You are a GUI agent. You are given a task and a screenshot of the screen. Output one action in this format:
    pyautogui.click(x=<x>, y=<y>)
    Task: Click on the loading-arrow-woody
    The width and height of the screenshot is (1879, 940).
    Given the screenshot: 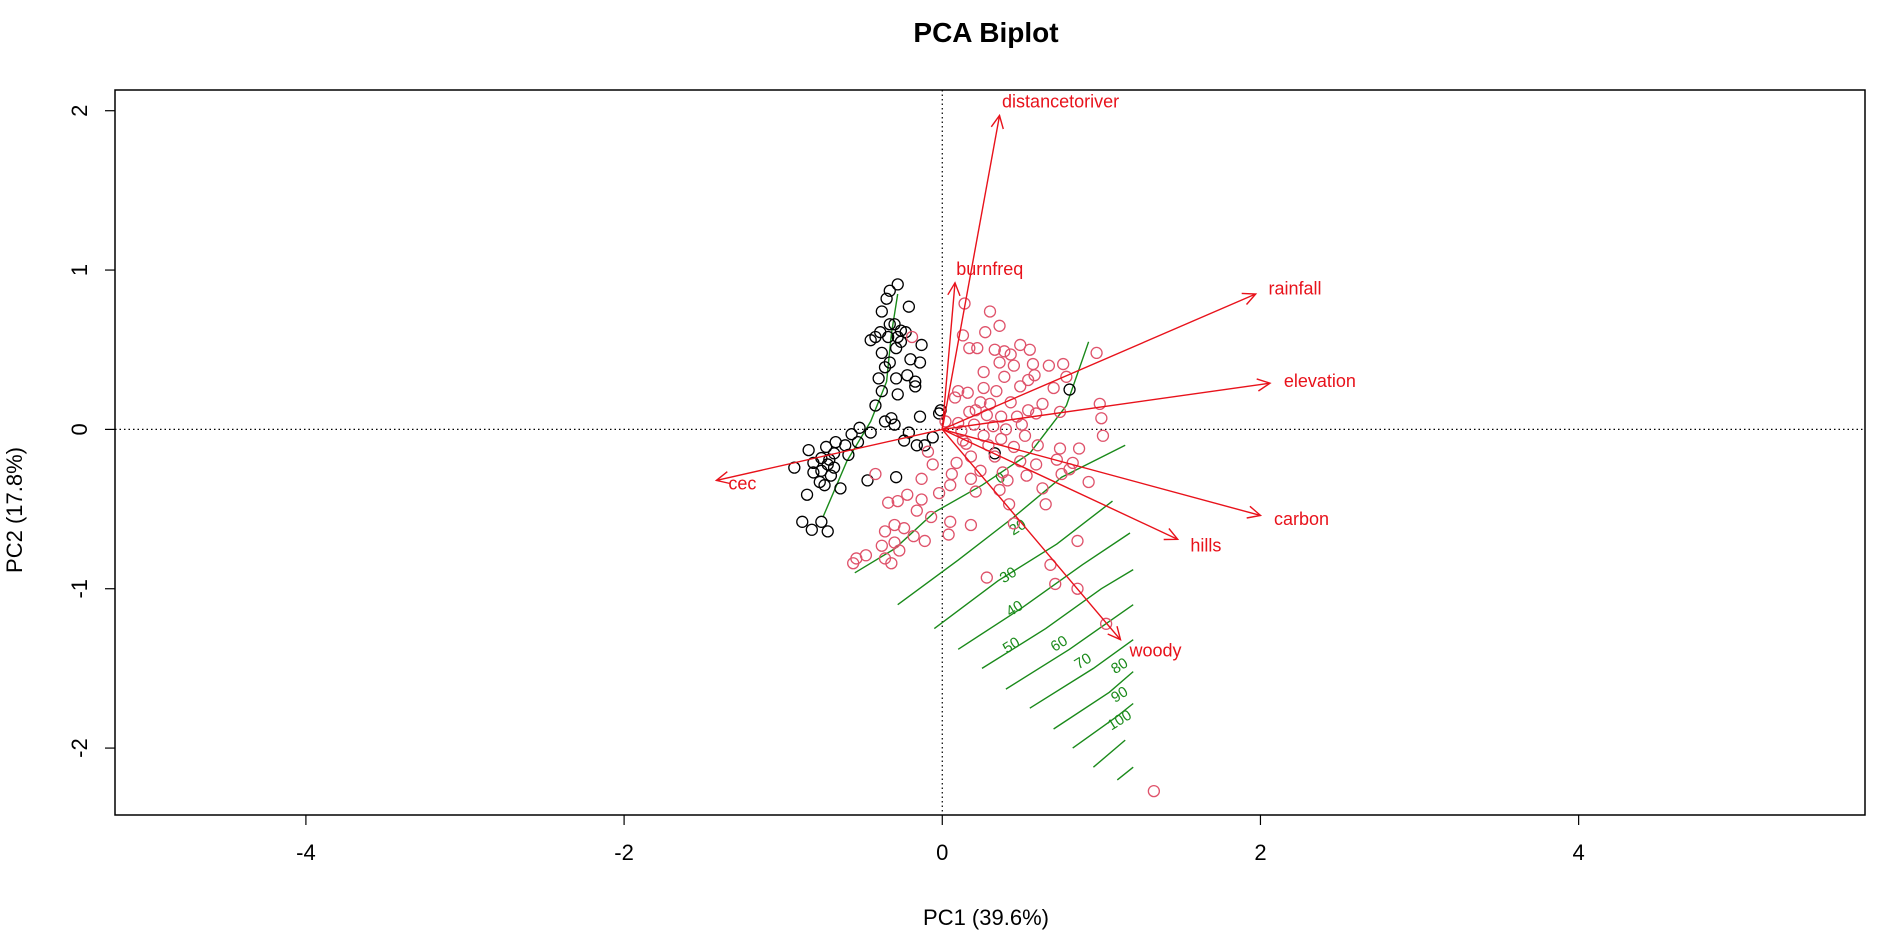 What is the action you would take?
    pyautogui.click(x=1031, y=534)
    